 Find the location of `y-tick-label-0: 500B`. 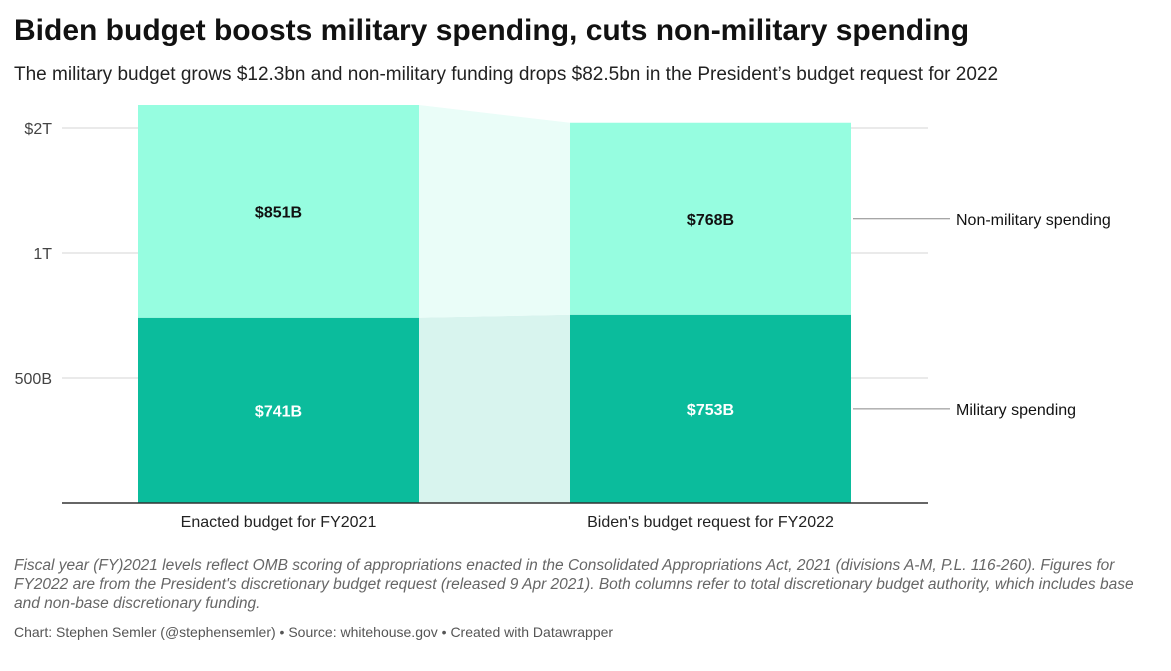

y-tick-label-0: 500B is located at coordinates (33, 379).